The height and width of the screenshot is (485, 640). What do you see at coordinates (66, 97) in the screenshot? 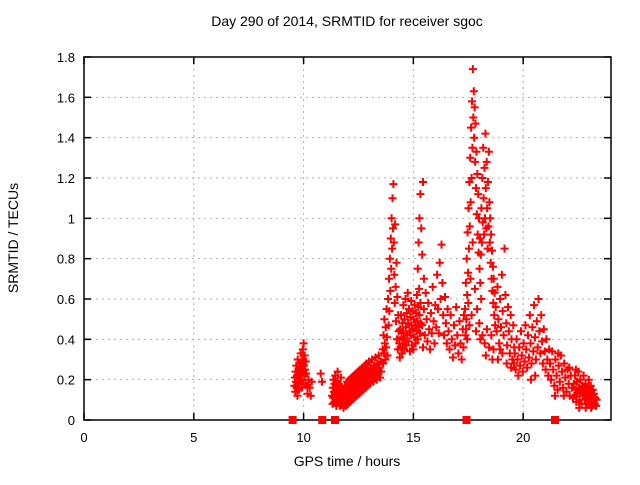
I see `y-tick-label: 1.6` at bounding box center [66, 97].